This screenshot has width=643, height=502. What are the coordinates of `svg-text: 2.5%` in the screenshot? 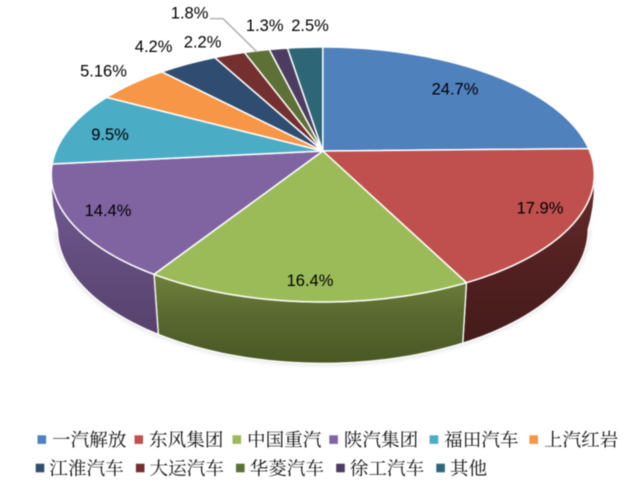 It's located at (310, 26).